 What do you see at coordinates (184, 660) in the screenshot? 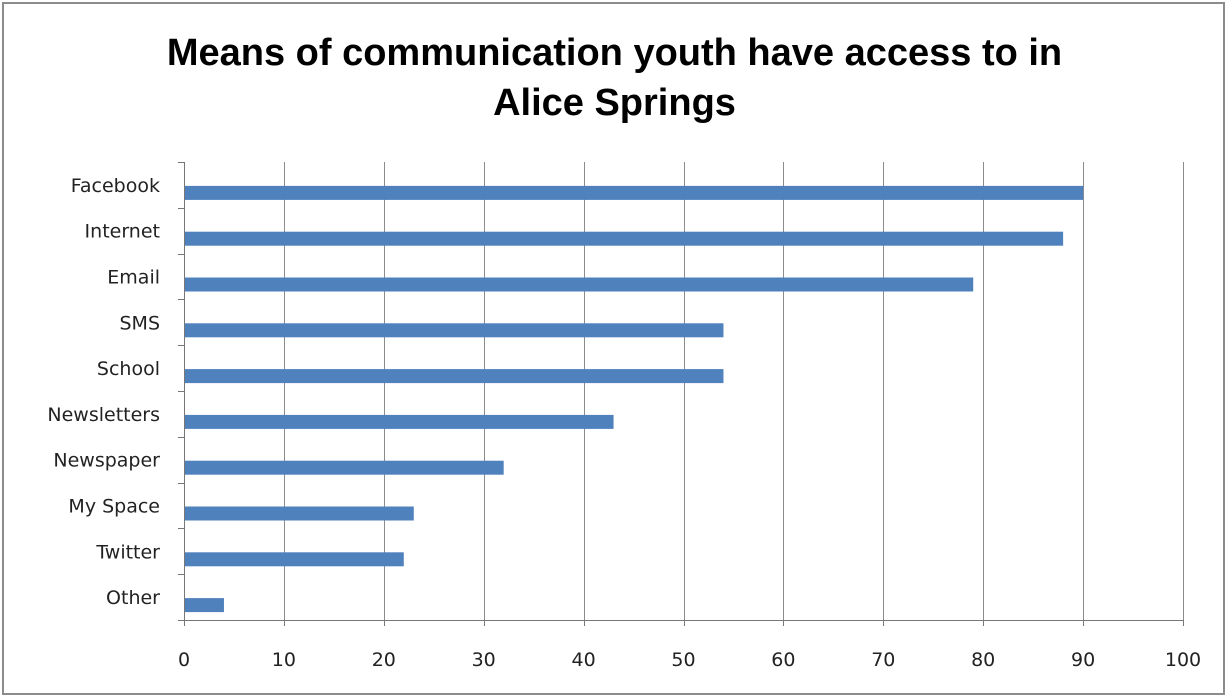
I see `x-tick-label: 0` at bounding box center [184, 660].